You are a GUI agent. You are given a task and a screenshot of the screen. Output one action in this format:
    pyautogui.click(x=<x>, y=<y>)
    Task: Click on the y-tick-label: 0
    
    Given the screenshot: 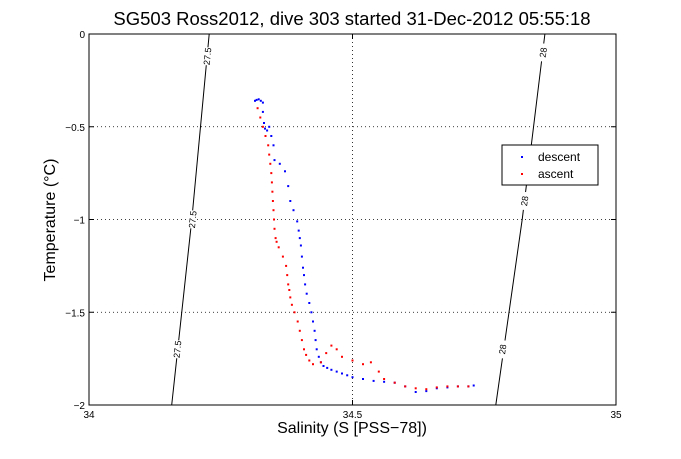 What is the action you would take?
    pyautogui.click(x=82, y=35)
    